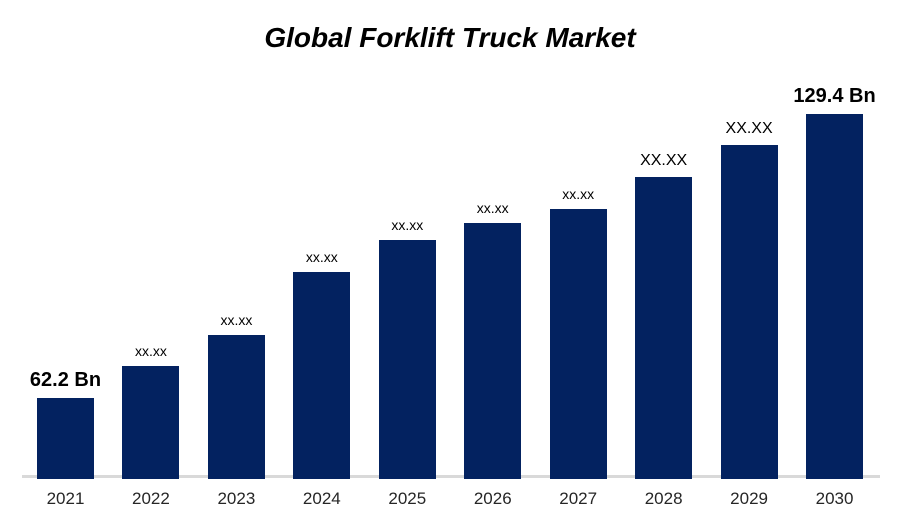 Image resolution: width=900 pixels, height=525 pixels. Describe the element at coordinates (578, 194) in the screenshot. I see `value-label-2027: xx.xx` at that location.